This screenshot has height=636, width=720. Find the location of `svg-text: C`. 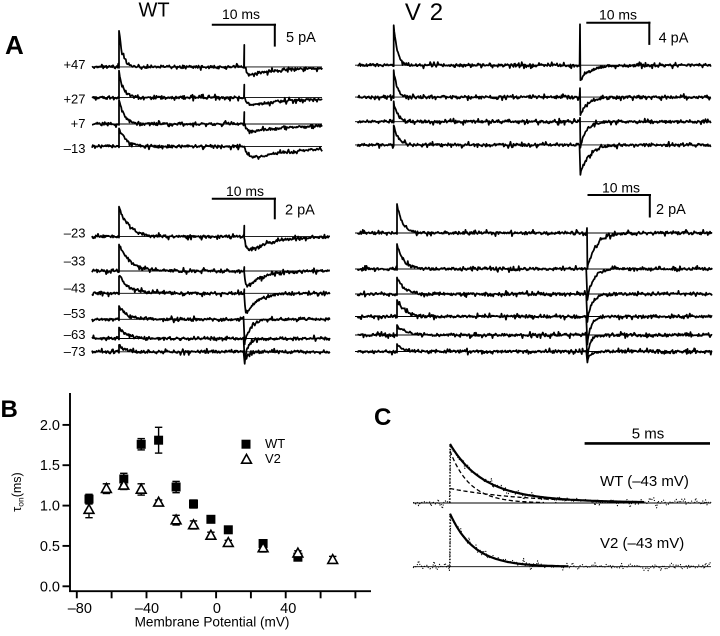

svg-text: C is located at coordinates (382, 417).